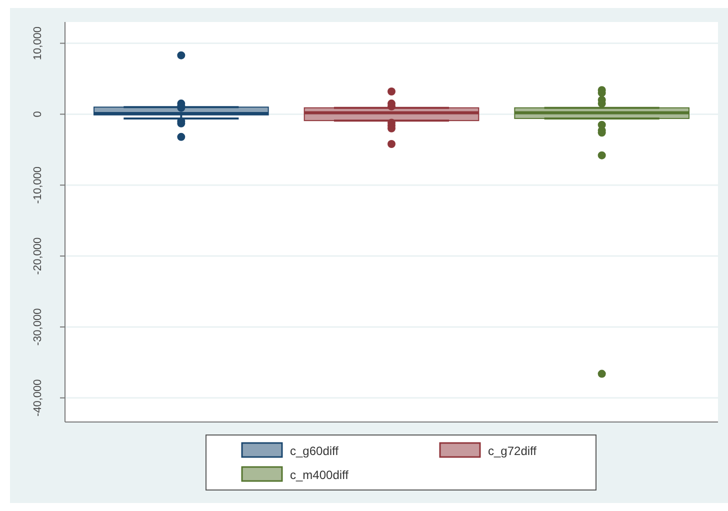 The height and width of the screenshot is (511, 728). Describe the element at coordinates (38, 327) in the screenshot. I see `y-tick-label: -30,000` at that location.